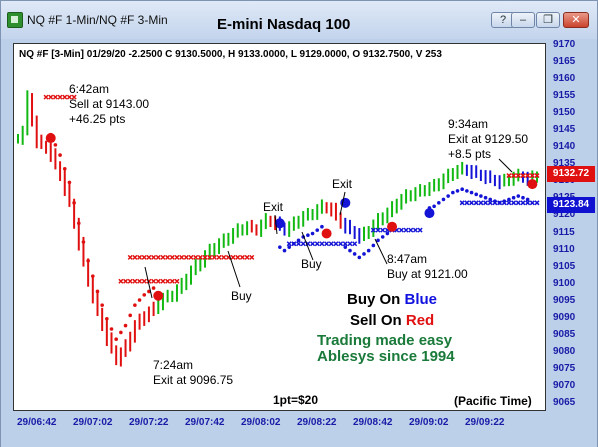  Describe the element at coordinates (311, 264) in the screenshot. I see `buy-2-label: Buy` at that location.